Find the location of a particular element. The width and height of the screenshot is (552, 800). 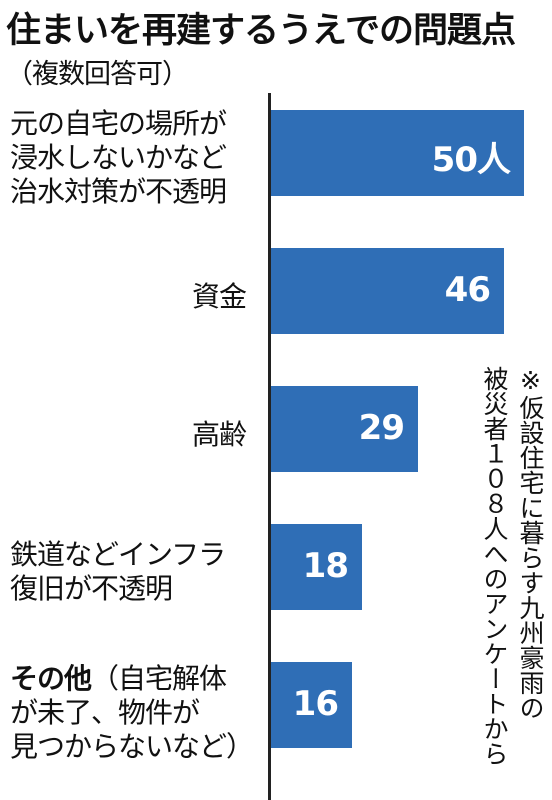

category-label-emphasis: その他 is located at coordinates (51, 678).